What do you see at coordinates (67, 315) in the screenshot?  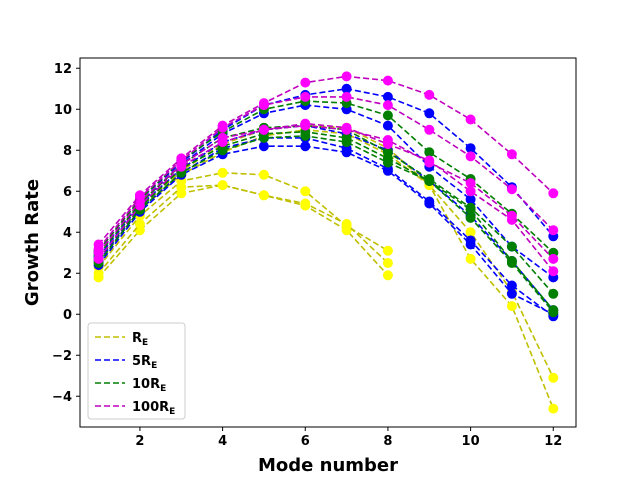 I see `y-tick-label: 0` at bounding box center [67, 315].